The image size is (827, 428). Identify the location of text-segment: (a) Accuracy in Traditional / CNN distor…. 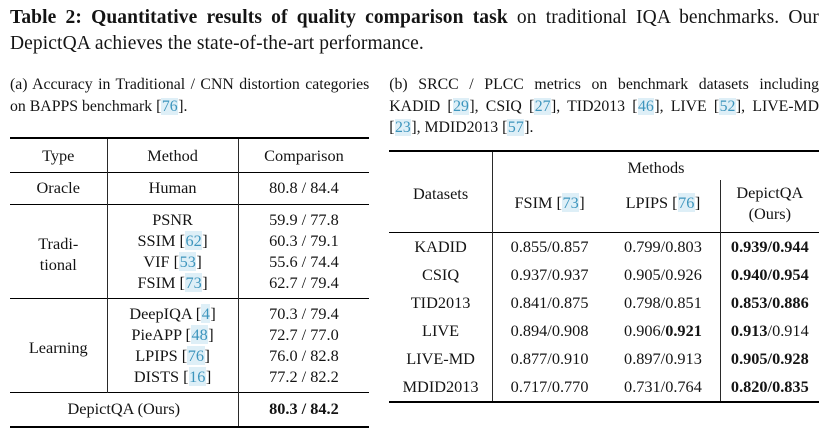
(190, 95).